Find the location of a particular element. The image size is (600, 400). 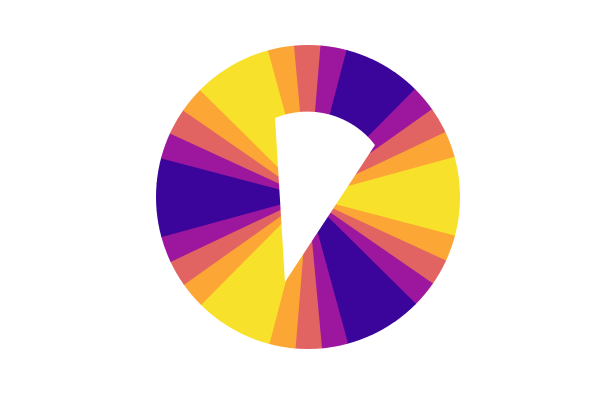

hole is located at coordinates (325, 196).